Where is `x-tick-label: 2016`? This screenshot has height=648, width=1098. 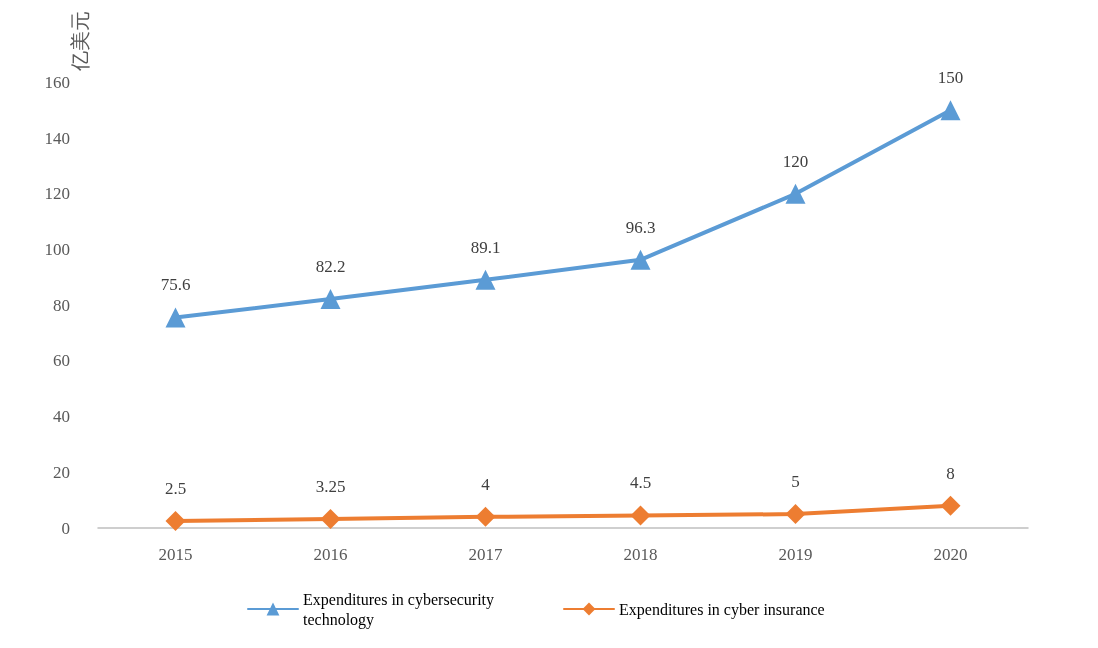 x-tick-label: 2016 is located at coordinates (330, 554).